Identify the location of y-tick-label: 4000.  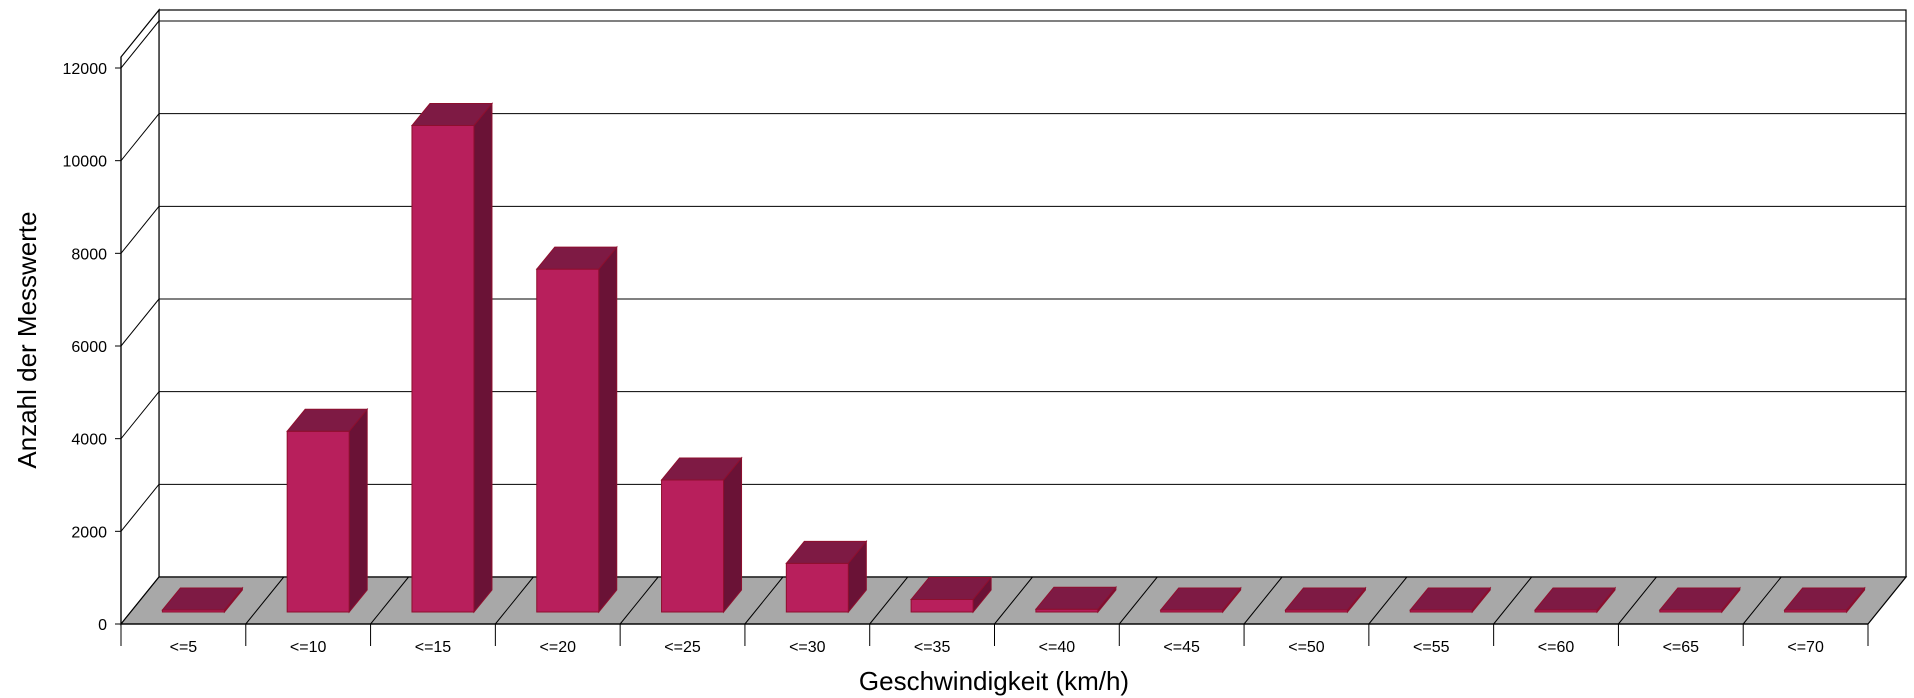
(89, 440).